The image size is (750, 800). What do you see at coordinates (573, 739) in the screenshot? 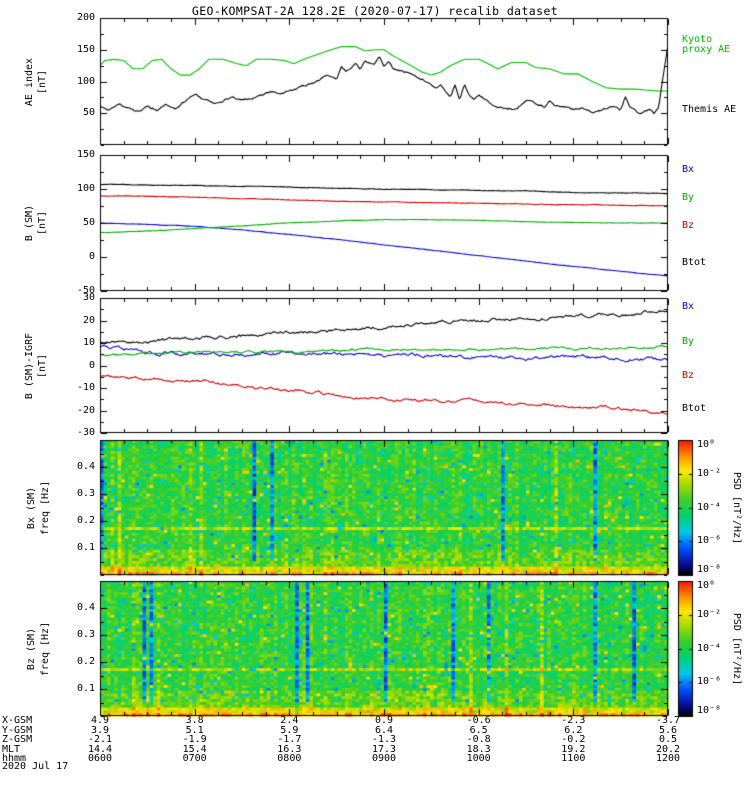
I see `axis-row-value: -0.2` at bounding box center [573, 739].